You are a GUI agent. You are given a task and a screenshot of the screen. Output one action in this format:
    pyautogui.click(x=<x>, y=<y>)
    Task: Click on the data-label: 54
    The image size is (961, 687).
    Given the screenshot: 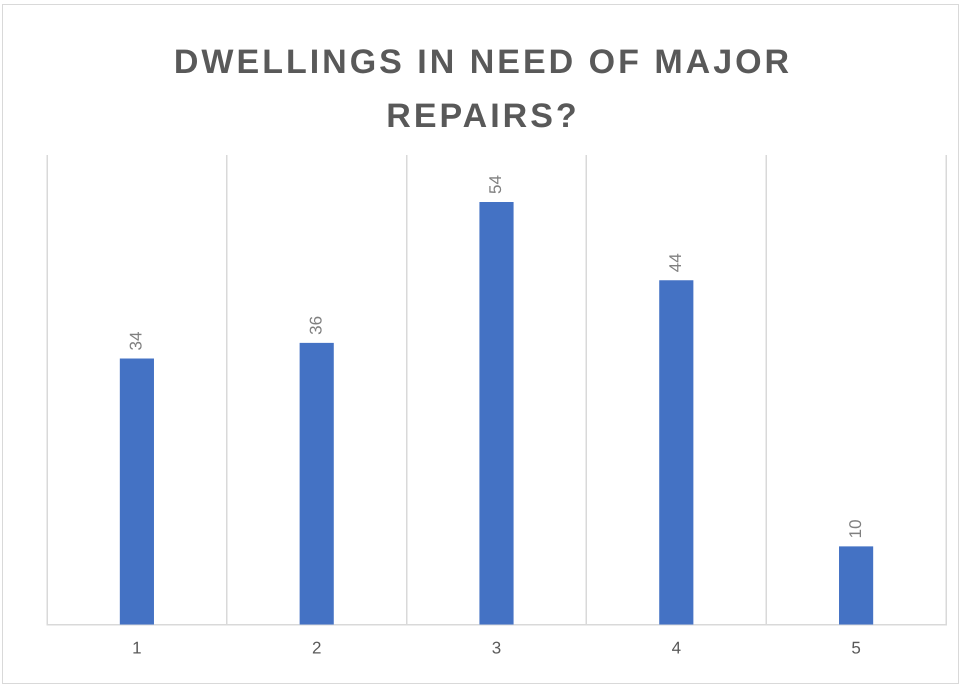 What is the action you would take?
    pyautogui.click(x=496, y=184)
    